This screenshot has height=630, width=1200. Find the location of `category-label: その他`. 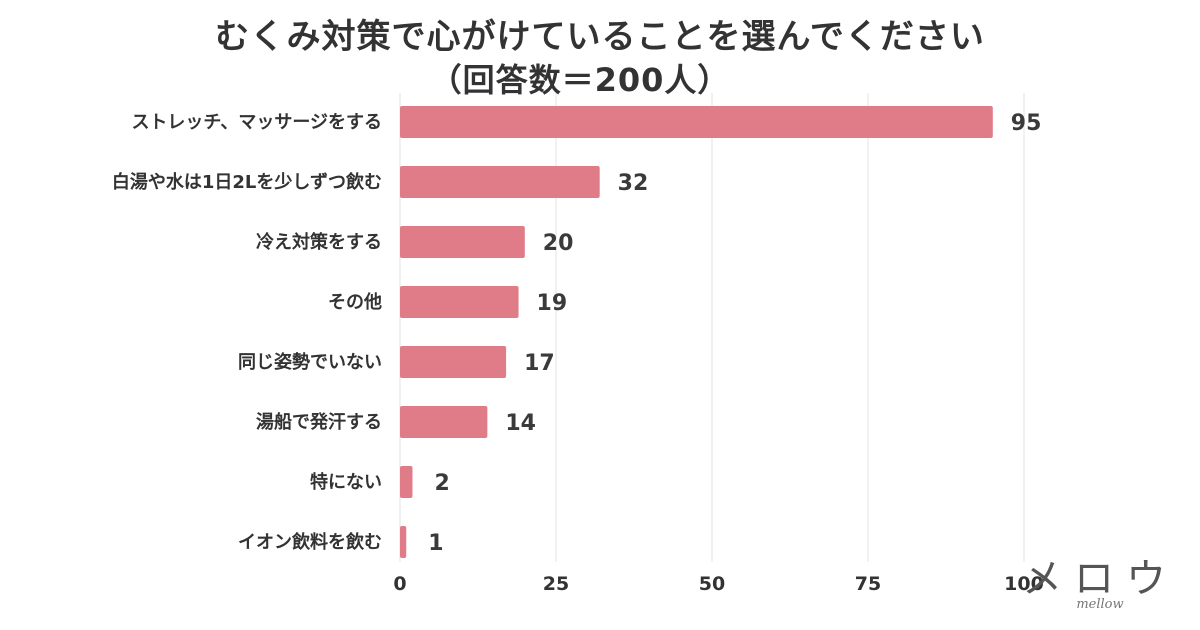

category-label: その他 is located at coordinates (355, 302).